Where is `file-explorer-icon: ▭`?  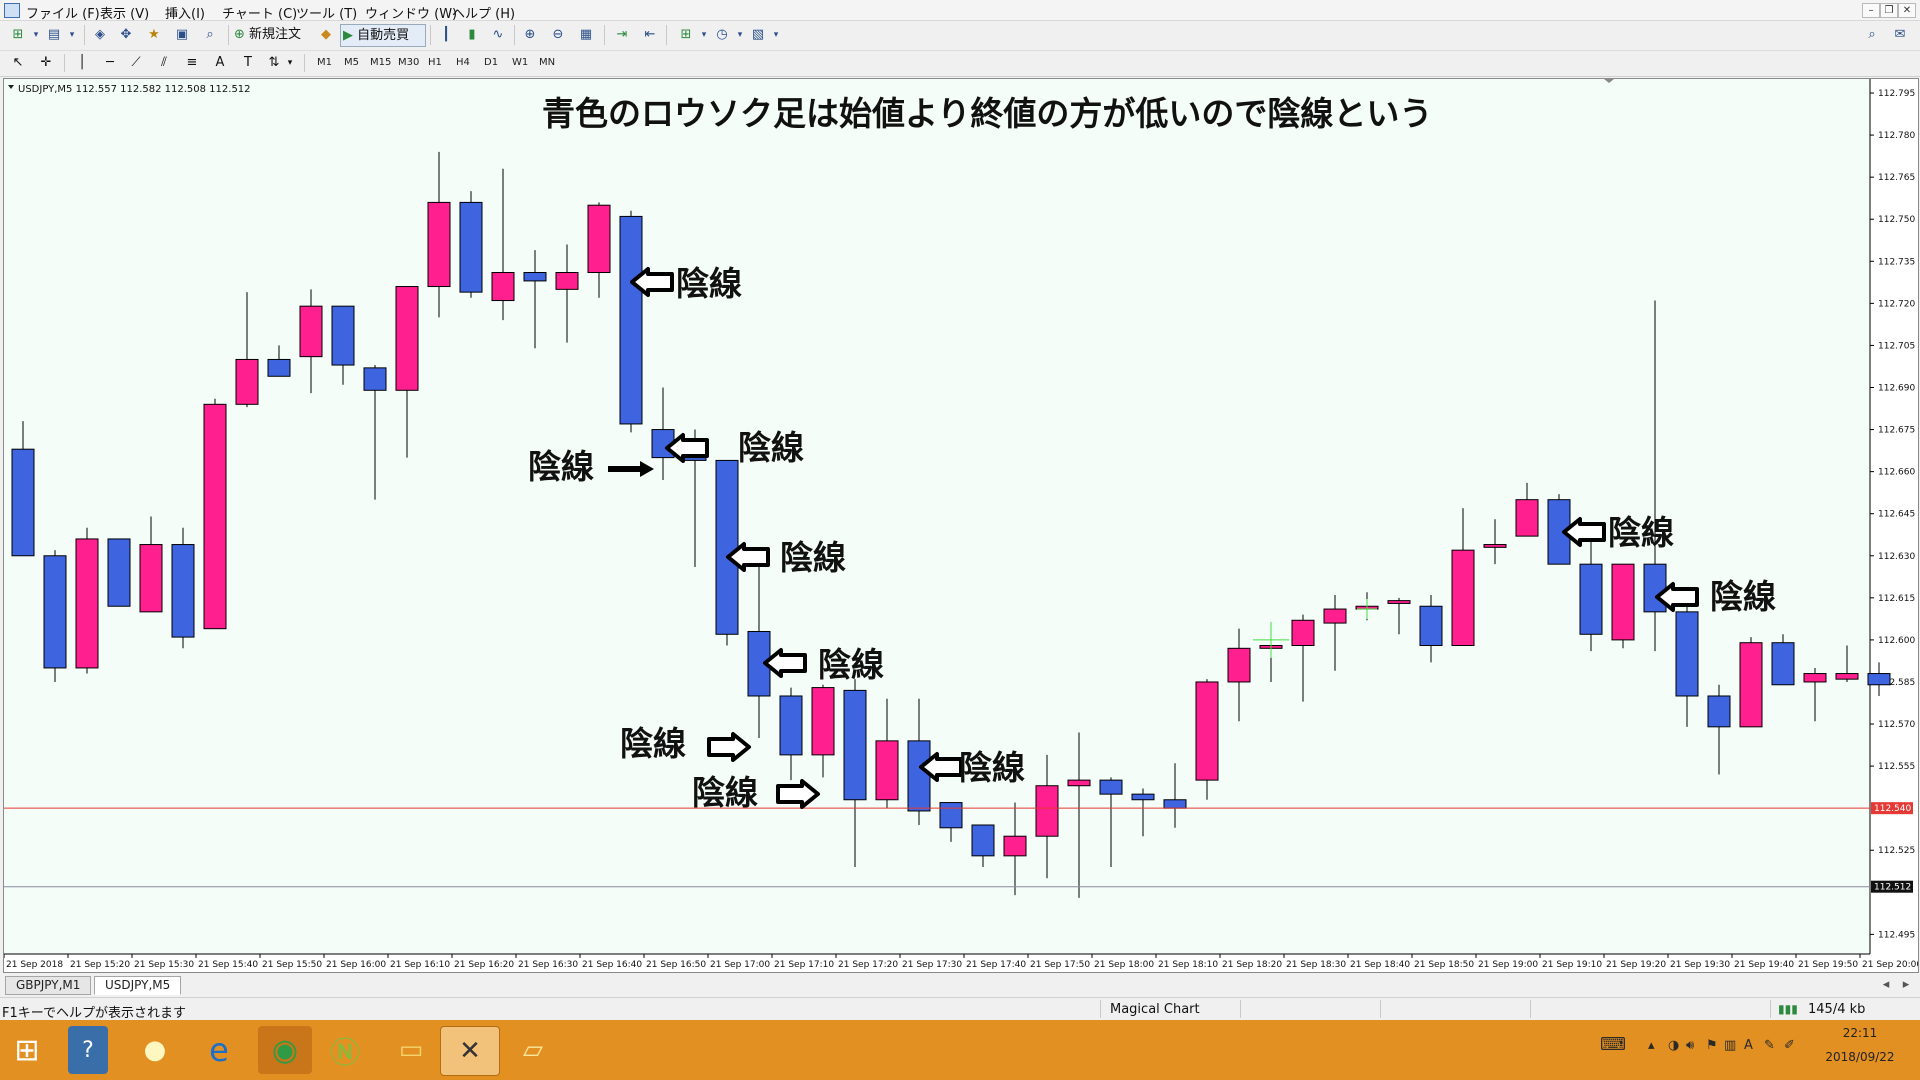 file-explorer-icon: ▭ is located at coordinates (411, 1050).